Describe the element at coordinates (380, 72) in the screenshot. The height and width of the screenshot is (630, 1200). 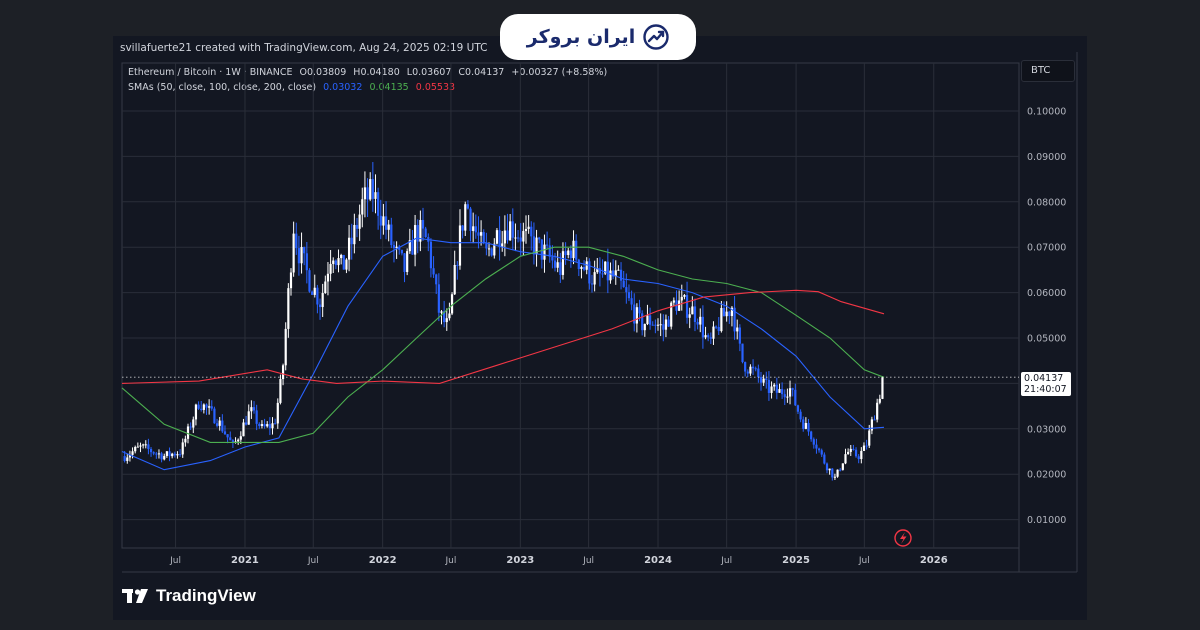
I see `high-value: 0.04180` at that location.